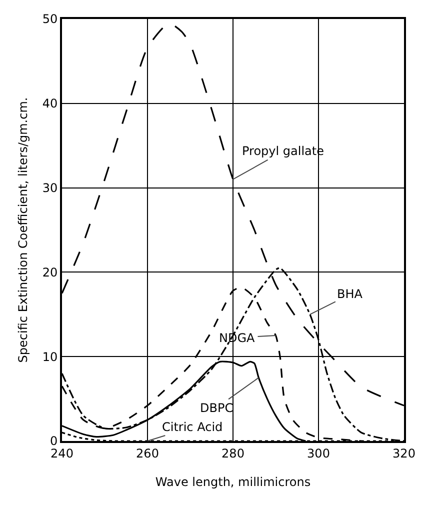 Image resolution: width=427 pixels, height=511 pixels. I want to click on x-tick-label: 260, so click(147, 453).